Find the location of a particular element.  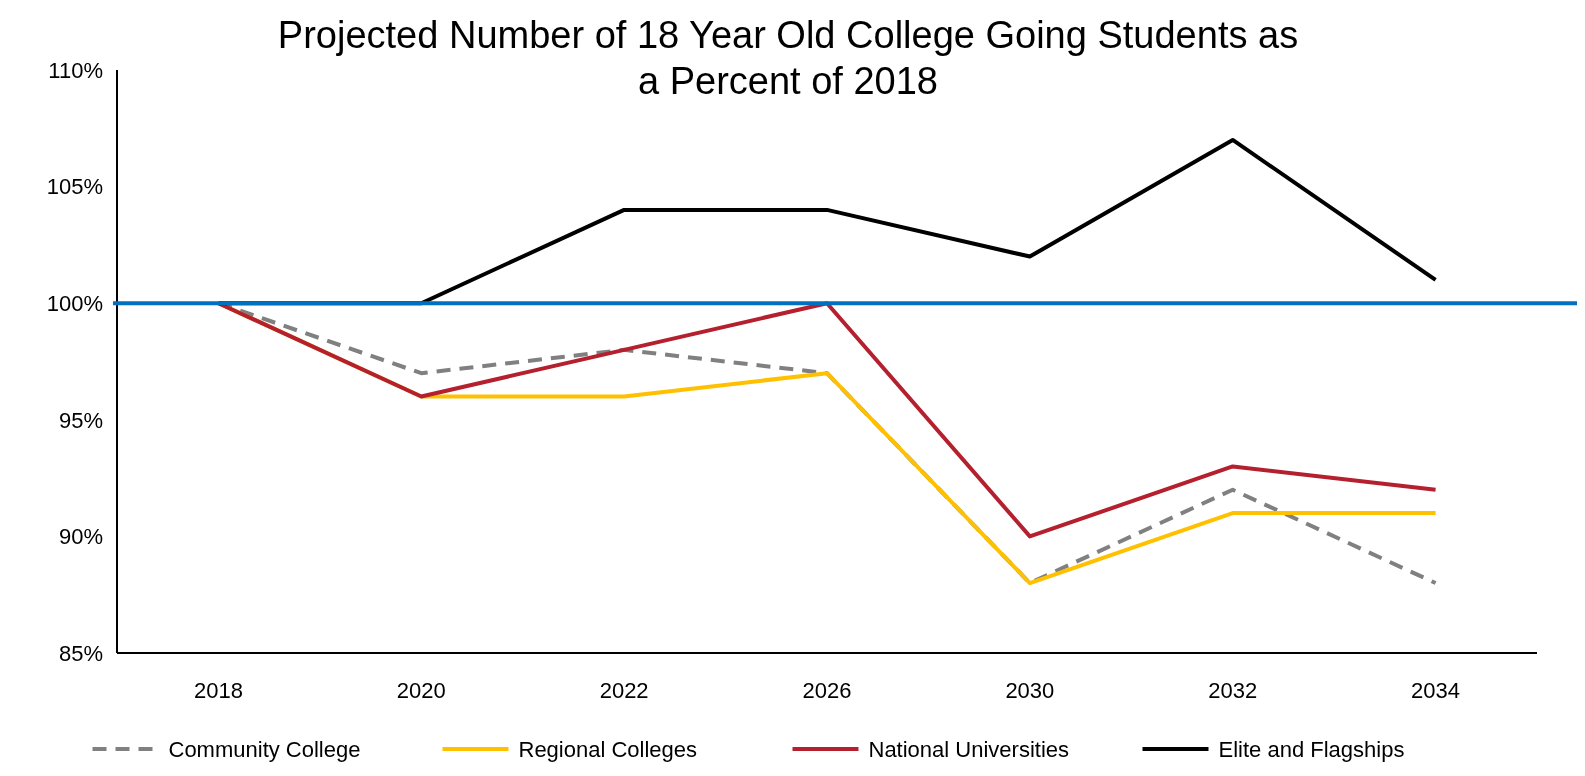

x-tick-label: 2026 is located at coordinates (827, 690).